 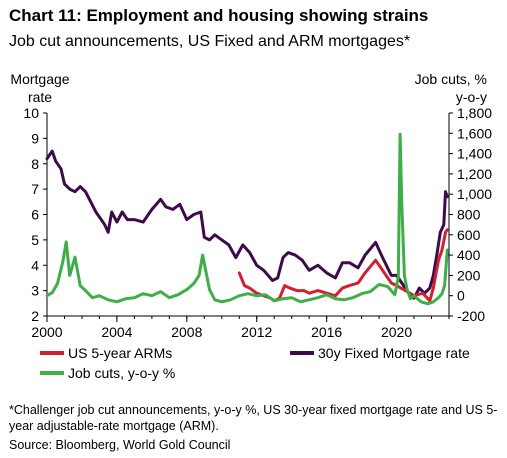 What do you see at coordinates (40, 97) in the screenshot?
I see `left-axis-title: rate` at bounding box center [40, 97].